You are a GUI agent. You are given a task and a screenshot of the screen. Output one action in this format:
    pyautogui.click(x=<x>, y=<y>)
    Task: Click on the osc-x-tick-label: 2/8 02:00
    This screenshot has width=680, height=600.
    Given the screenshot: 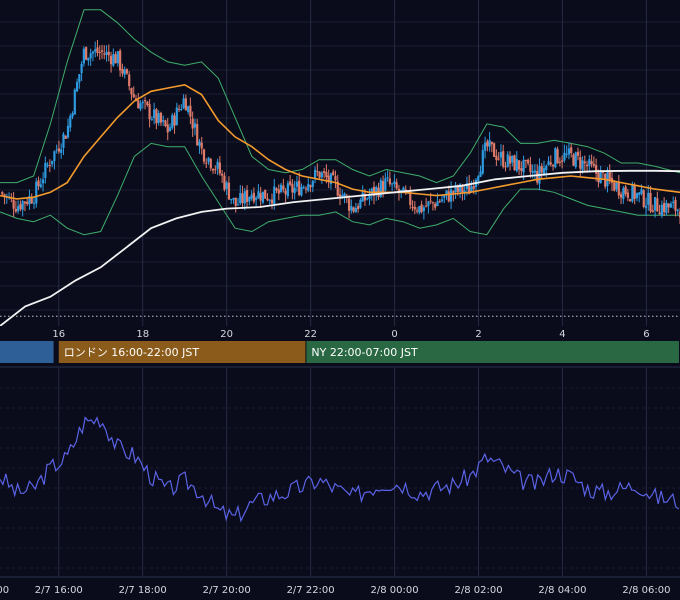 What is the action you would take?
    pyautogui.click(x=478, y=590)
    